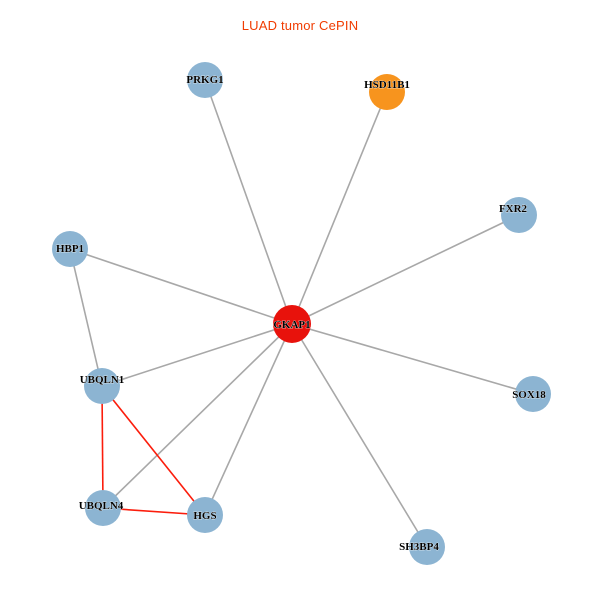  I want to click on node-hgs, so click(205, 515).